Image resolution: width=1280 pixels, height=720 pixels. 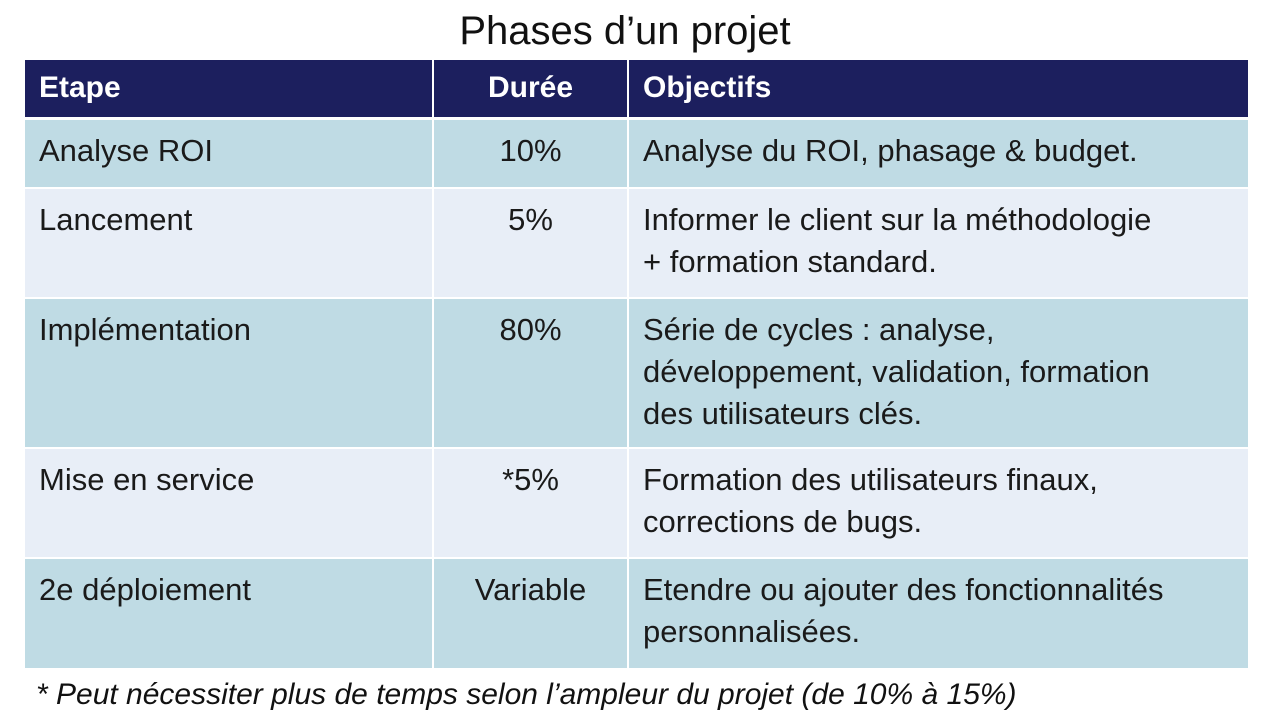 I want to click on cell-etape: Analyse ROI, so click(x=126, y=150).